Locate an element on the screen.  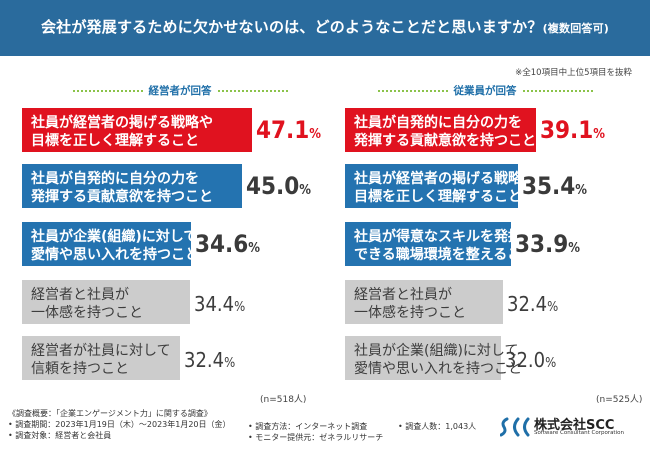
bar: 社員が得意なスキルを発揮 できる職場環境を整えること is located at coordinates (440, 244).